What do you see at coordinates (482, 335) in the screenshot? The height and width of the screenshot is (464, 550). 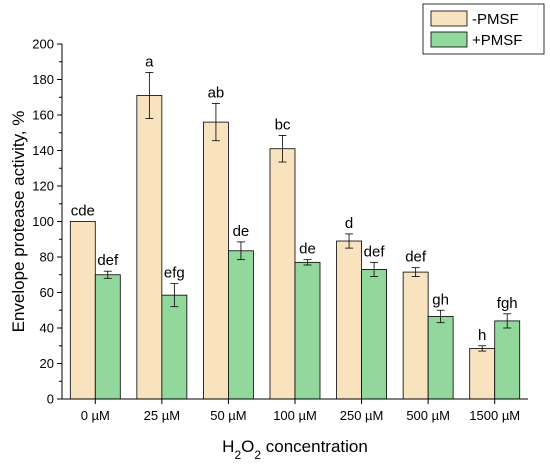 I see `significance-label: h` at bounding box center [482, 335].